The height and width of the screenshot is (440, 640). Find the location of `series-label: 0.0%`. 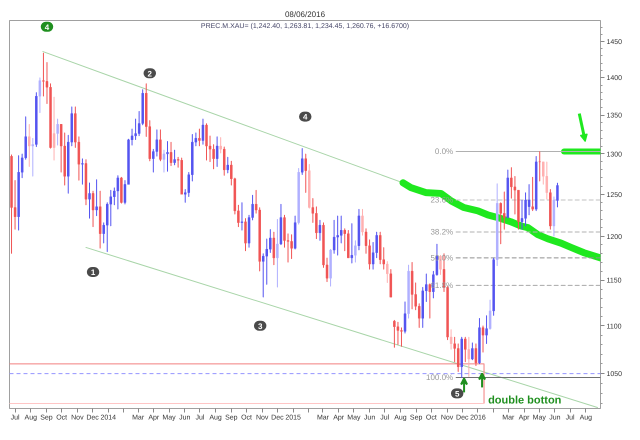

series-label: 0.0% is located at coordinates (444, 151).